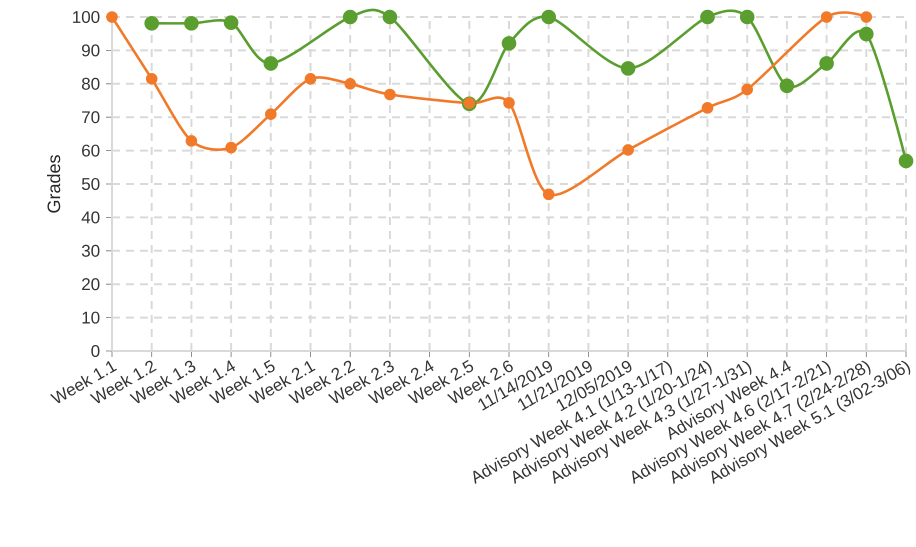 The width and height of the screenshot is (916, 547). What do you see at coordinates (91, 150) in the screenshot?
I see `y-tick-label: 60` at bounding box center [91, 150].